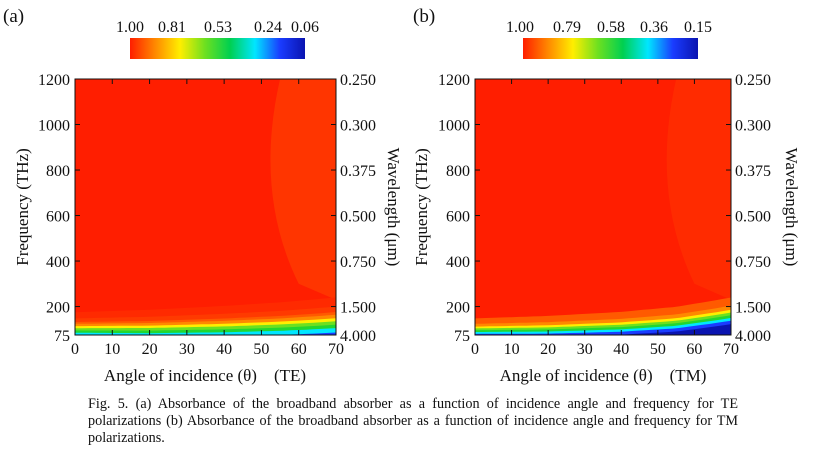 Image resolution: width=817 pixels, height=457 pixels. Describe the element at coordinates (753, 336) in the screenshot. I see `y2-tick-label-b-0: 4.000` at that location.